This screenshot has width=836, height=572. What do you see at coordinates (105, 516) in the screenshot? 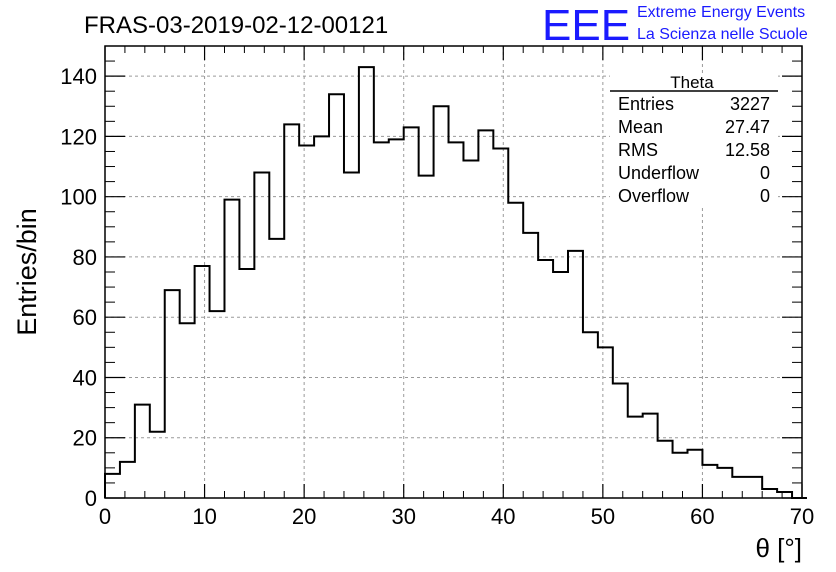
I see `x-tick-label: 0` at bounding box center [105, 516].